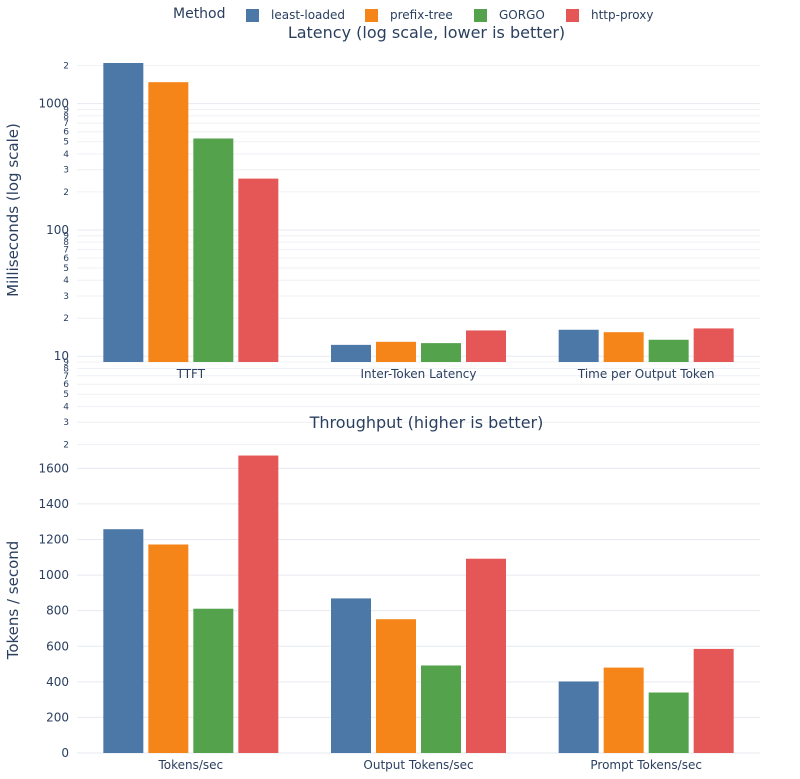  What do you see at coordinates (57, 682) in the screenshot?
I see `y-tick-label: 400` at bounding box center [57, 682].